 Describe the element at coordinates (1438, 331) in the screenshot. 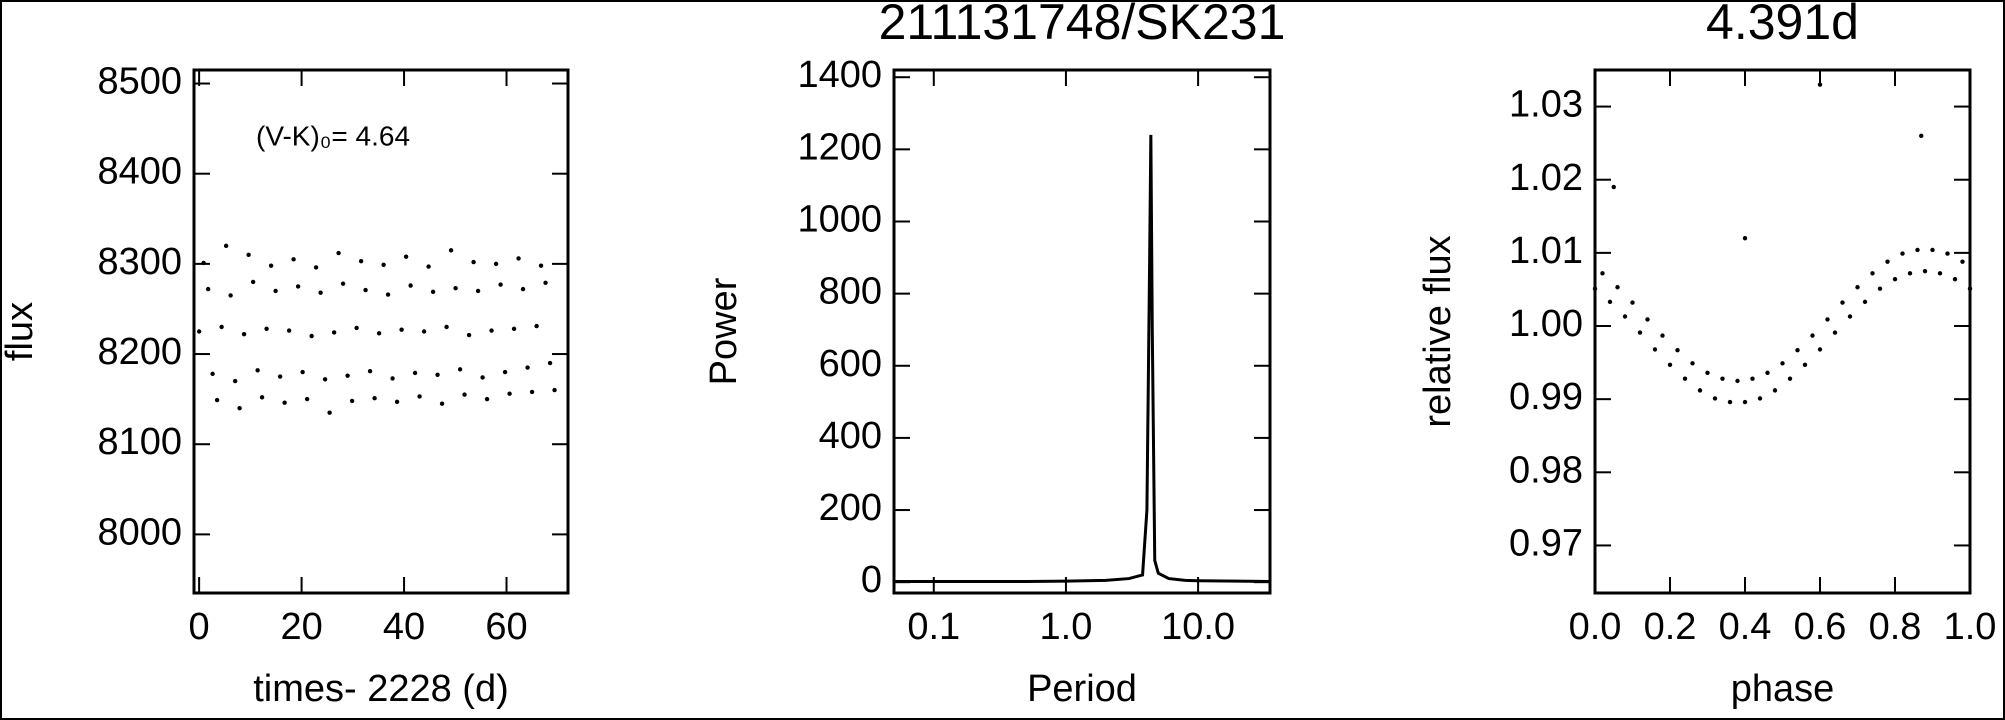

I see `y-axis-label: relative flux` at that location.